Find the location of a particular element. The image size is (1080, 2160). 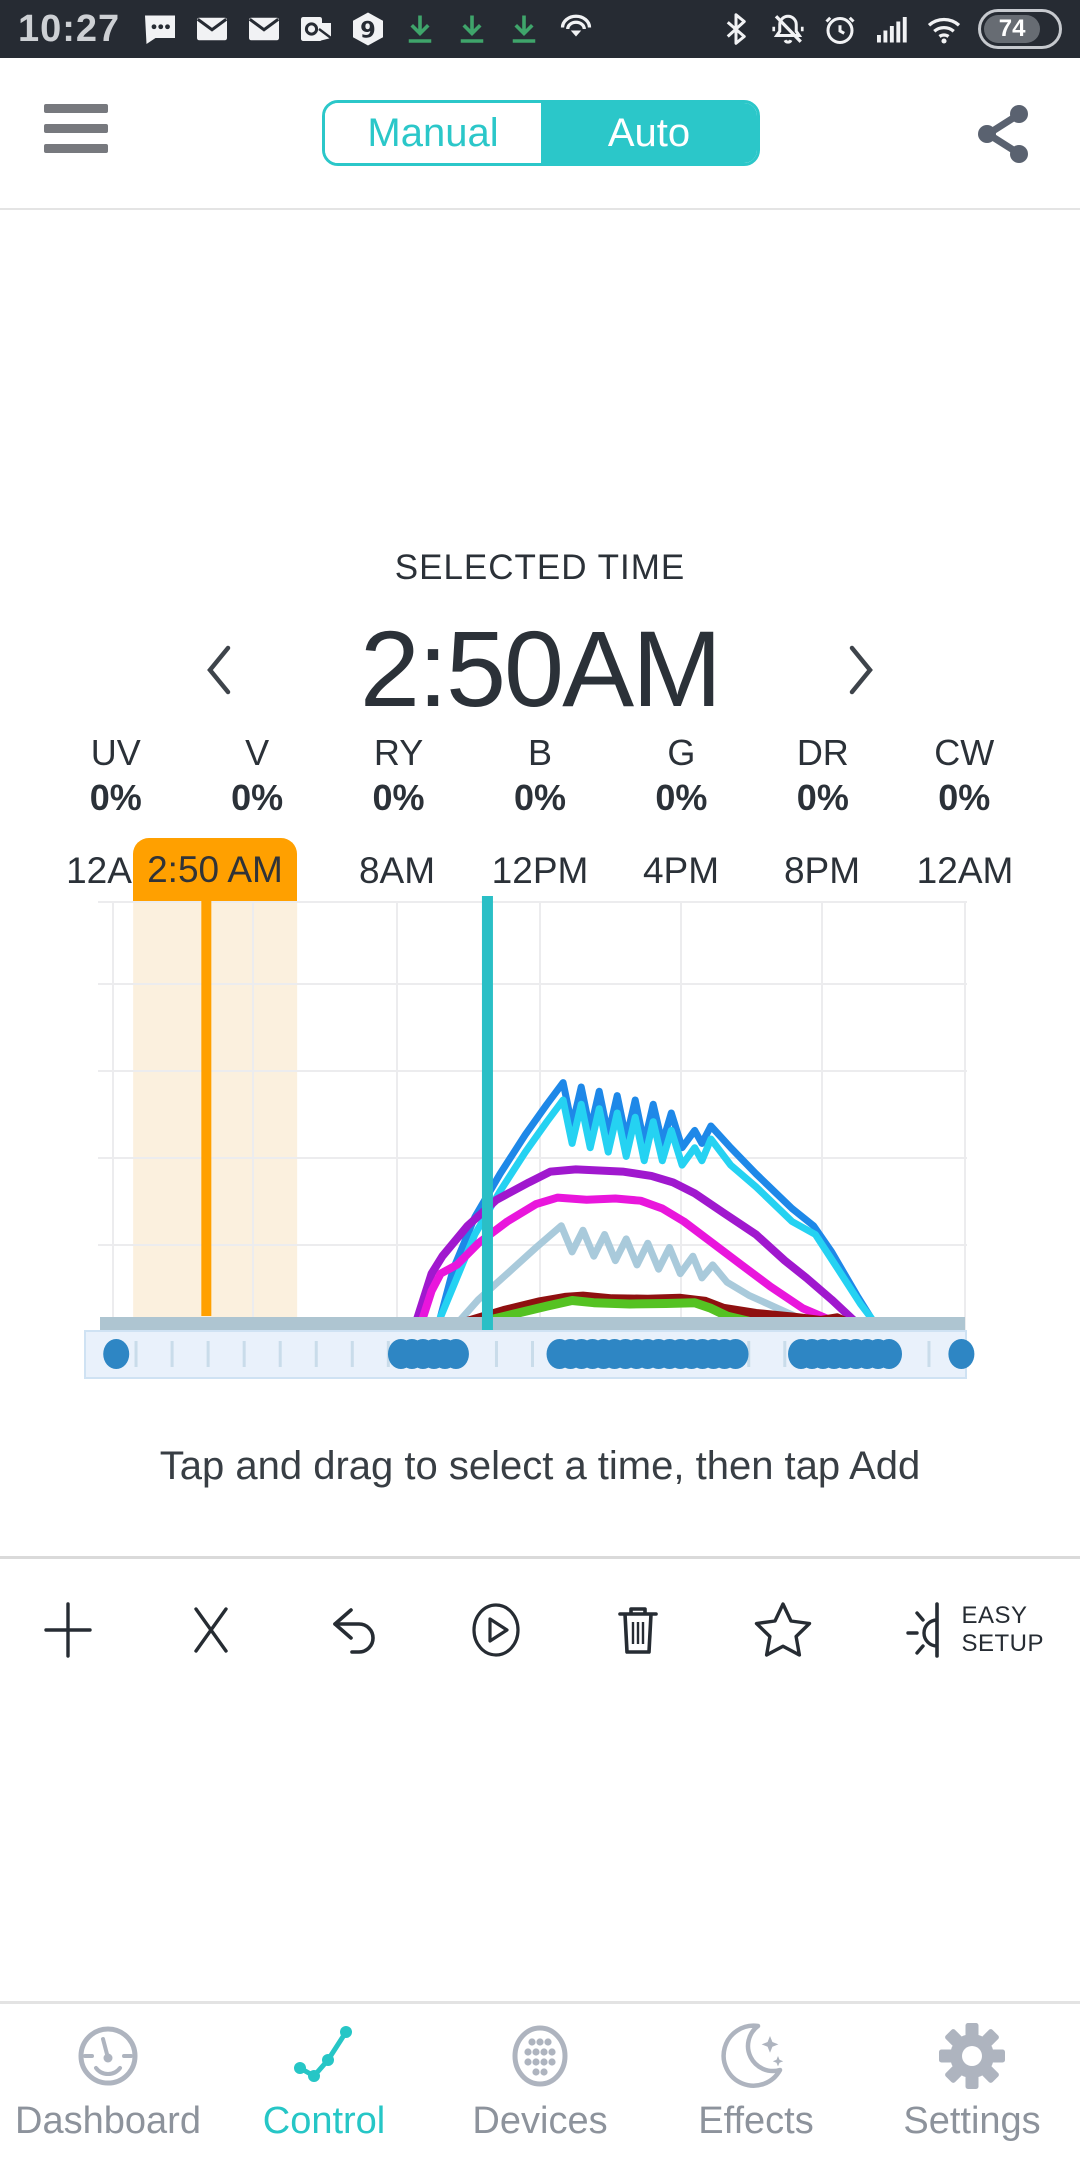

channel-ry: RY 0% is located at coordinates (398, 775).